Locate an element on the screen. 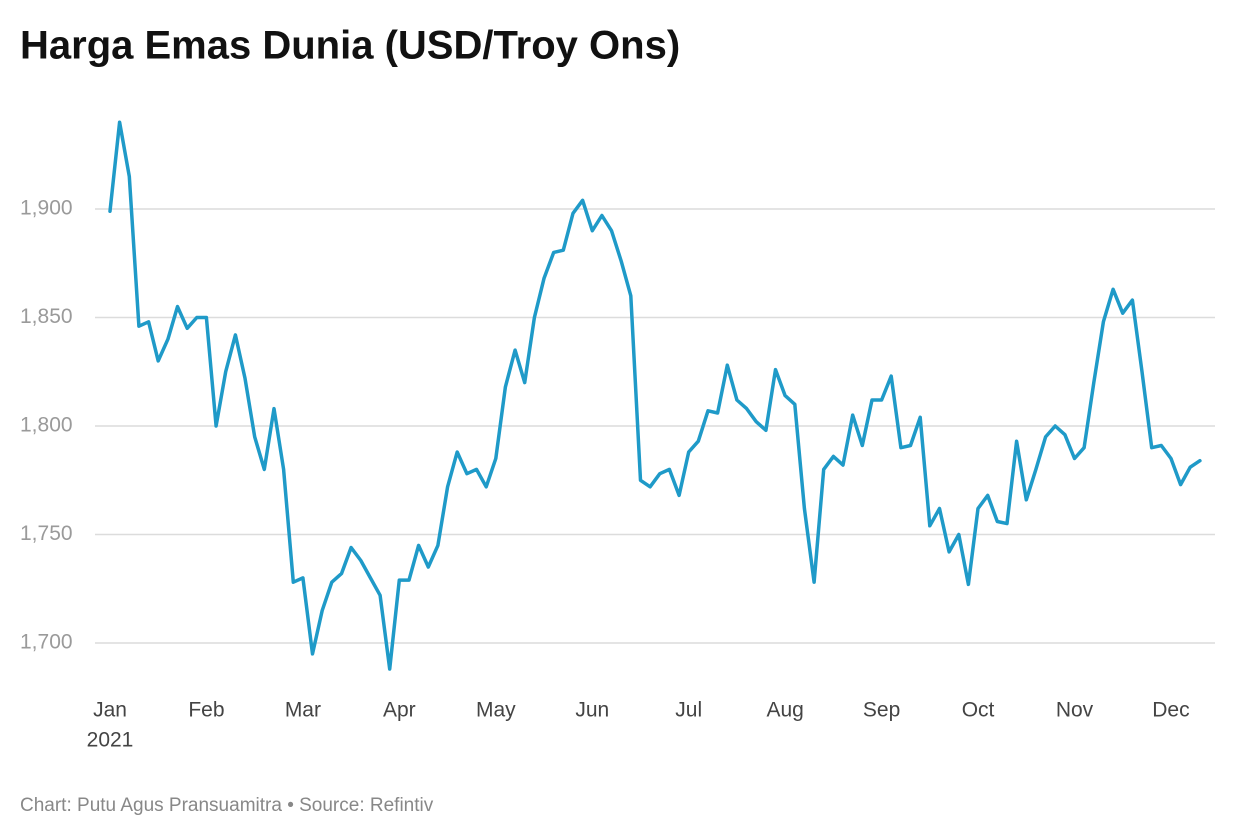 The width and height of the screenshot is (1240, 840). x-tick-label: Aug is located at coordinates (784, 710).